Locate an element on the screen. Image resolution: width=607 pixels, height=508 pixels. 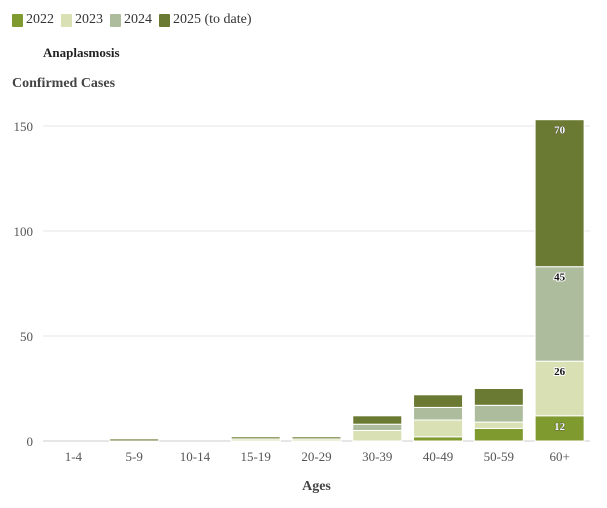
legend-swatch-2024 is located at coordinates (115, 20).